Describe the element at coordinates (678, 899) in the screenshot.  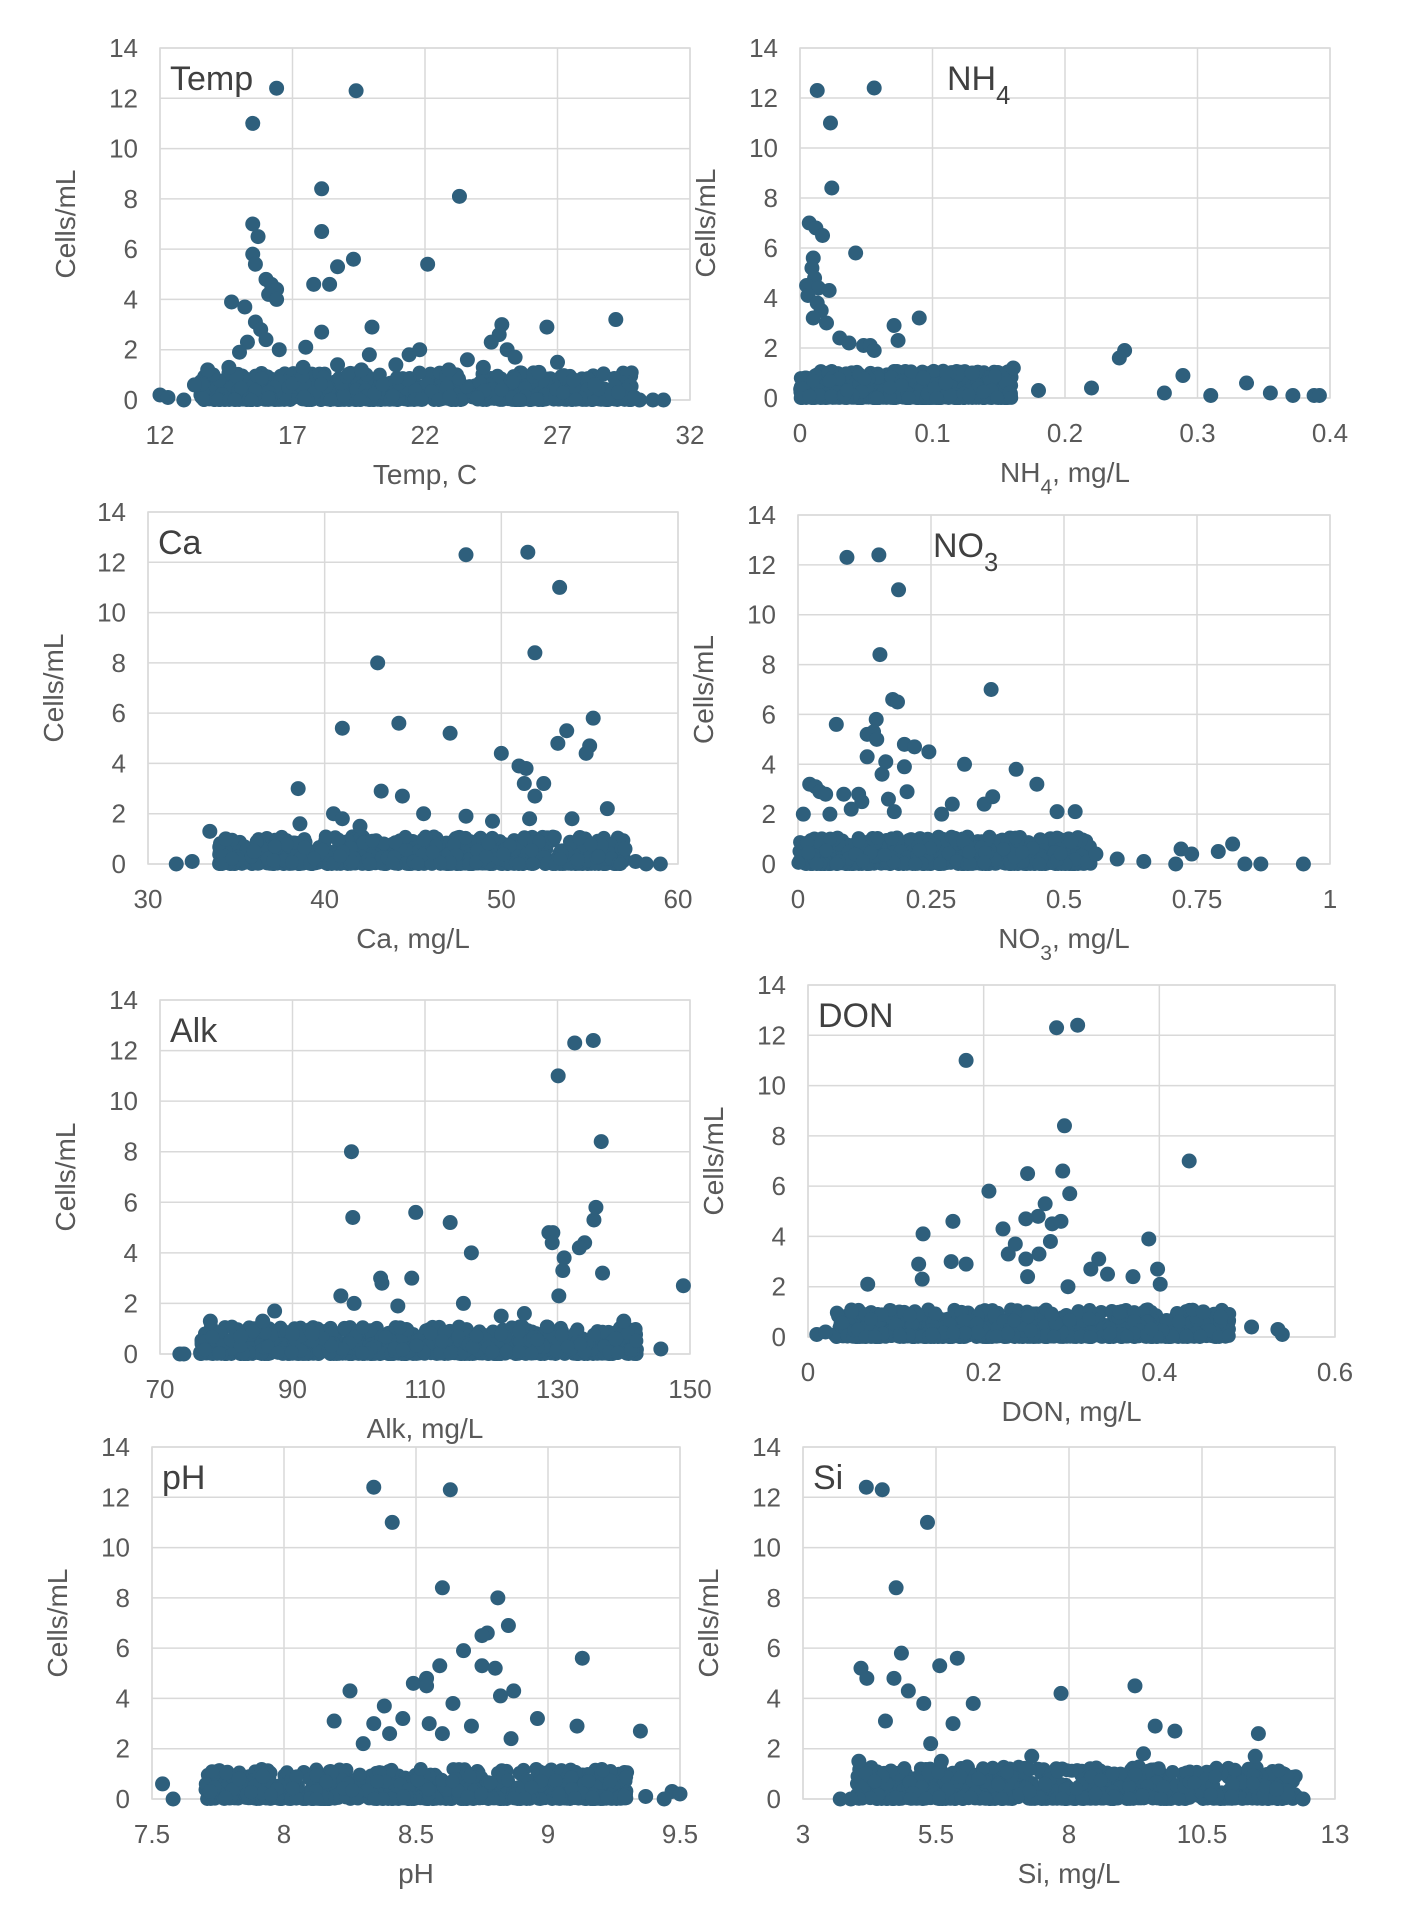
I see `x-tick-label: 60` at that location.